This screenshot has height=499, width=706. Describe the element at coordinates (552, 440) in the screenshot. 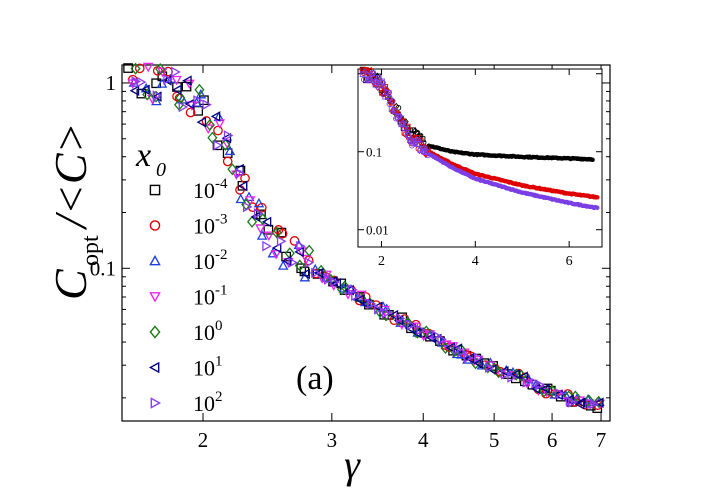

I see `x-tick-label: 6` at that location.